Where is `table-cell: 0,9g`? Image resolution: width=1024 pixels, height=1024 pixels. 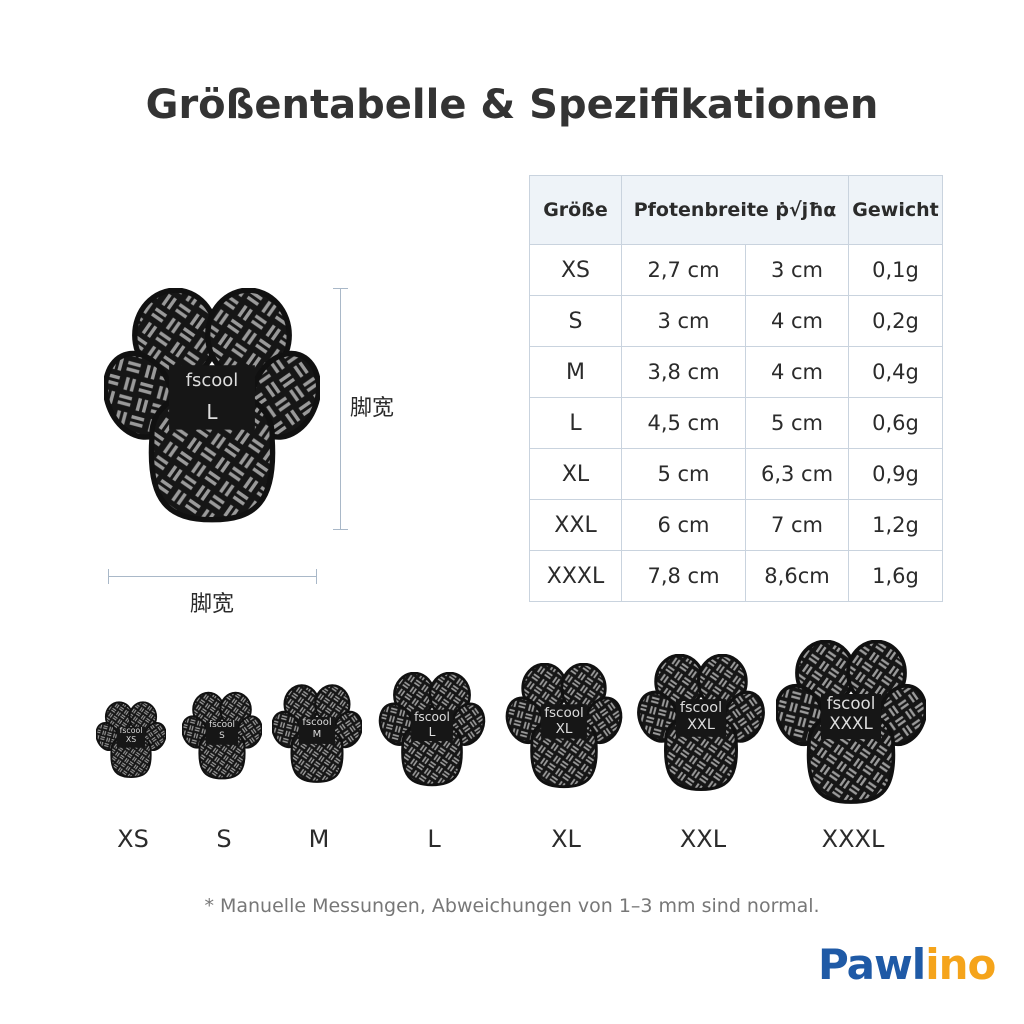 table-cell: 0,9g is located at coordinates (895, 474).